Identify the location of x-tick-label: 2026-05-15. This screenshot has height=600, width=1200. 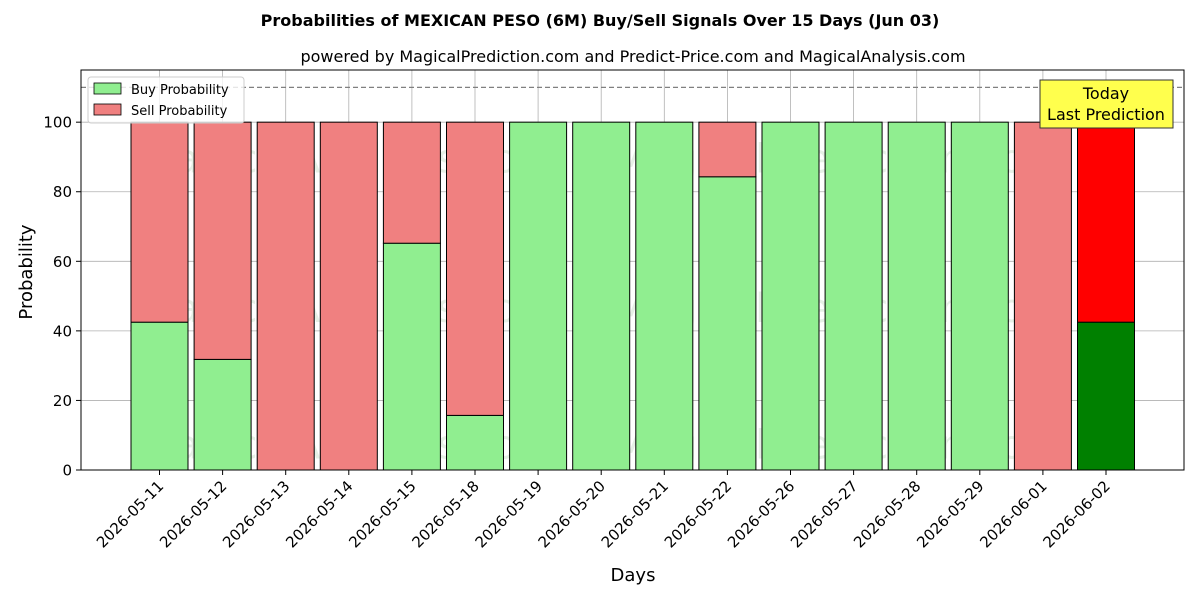
(382, 514).